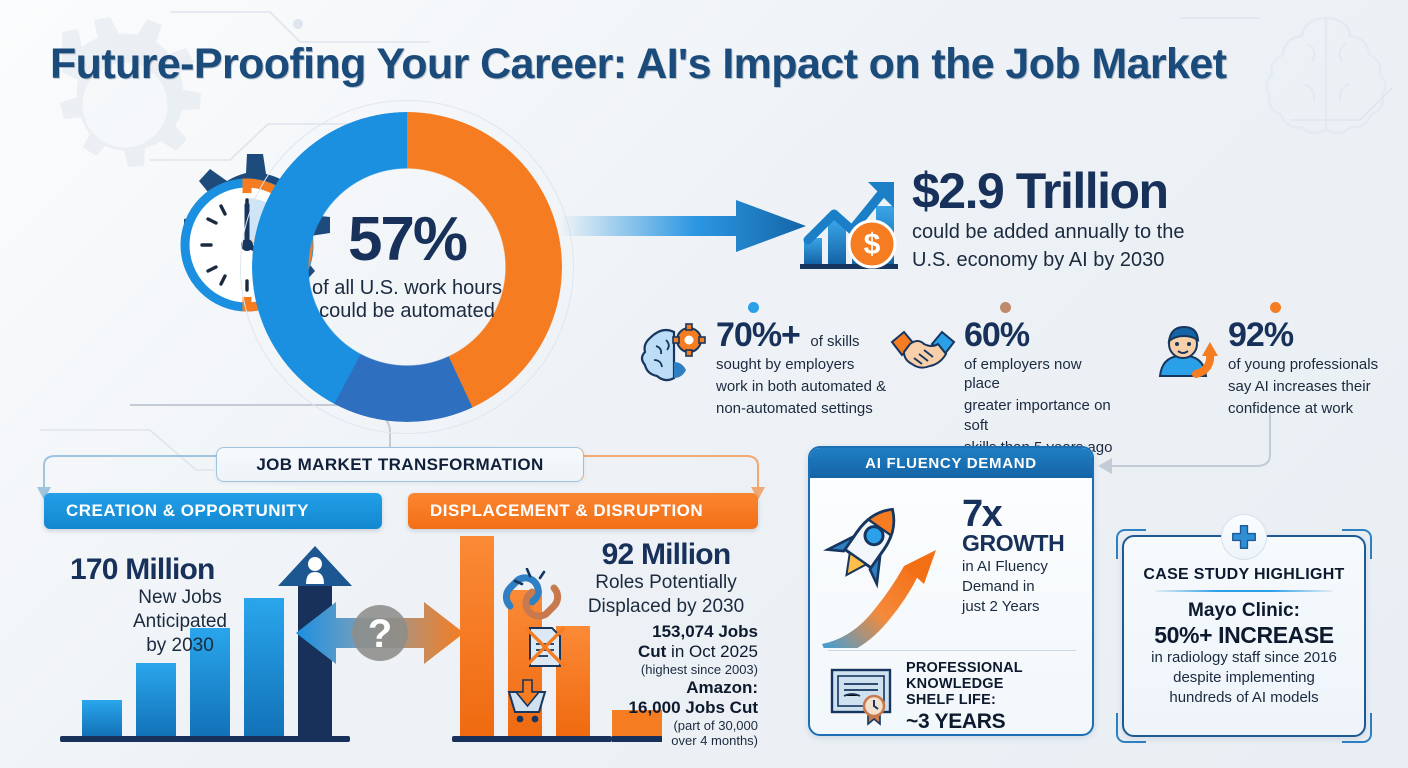 The image size is (1408, 768). I want to click on fact-2-bold: 16,000 Jobs Cut, so click(693, 708).